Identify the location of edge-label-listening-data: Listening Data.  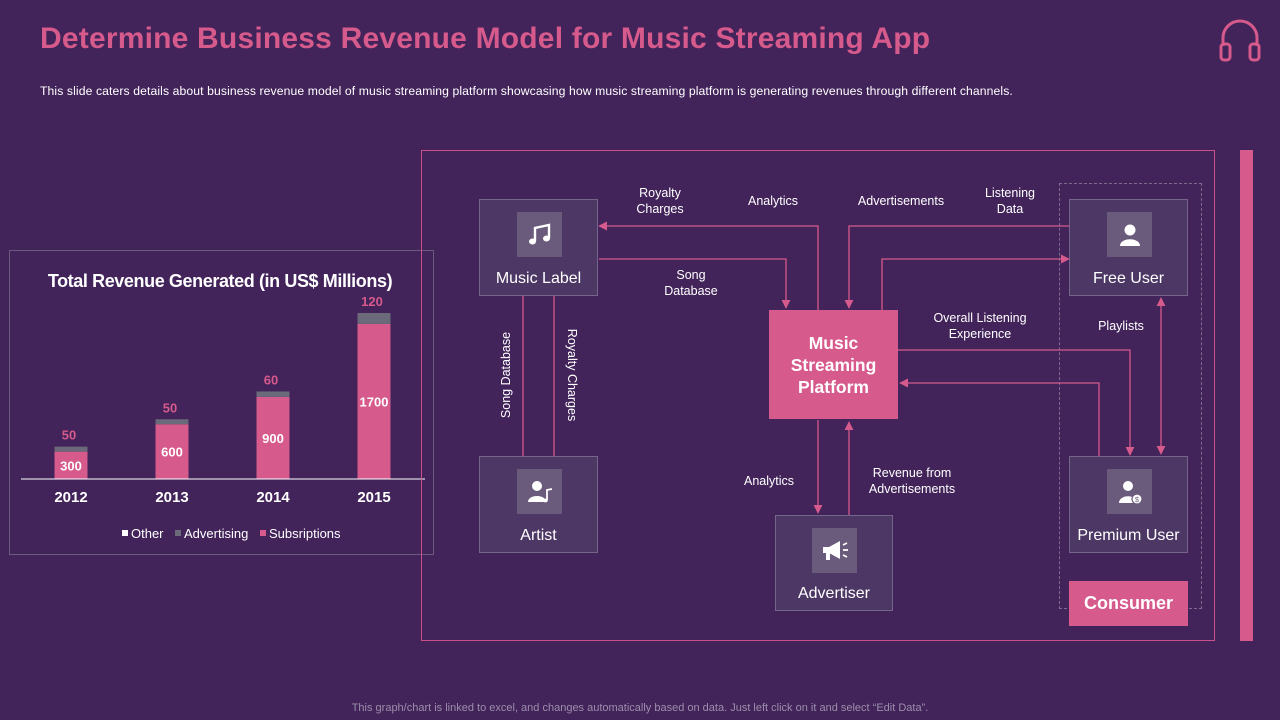
(1010, 201).